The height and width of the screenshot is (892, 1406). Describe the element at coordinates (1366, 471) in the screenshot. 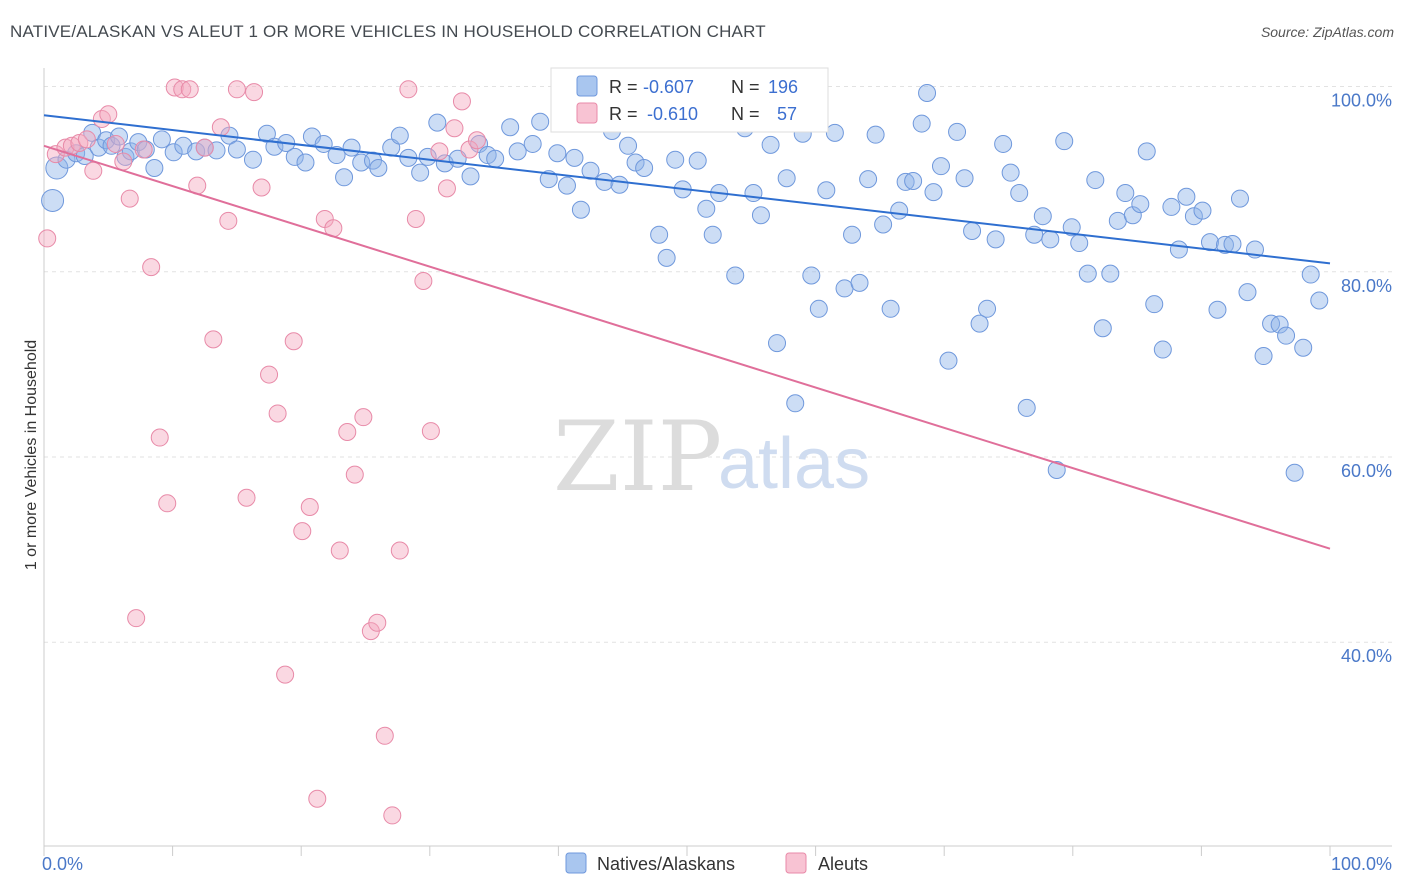

I see `y-tick-label: 60.0%` at that location.